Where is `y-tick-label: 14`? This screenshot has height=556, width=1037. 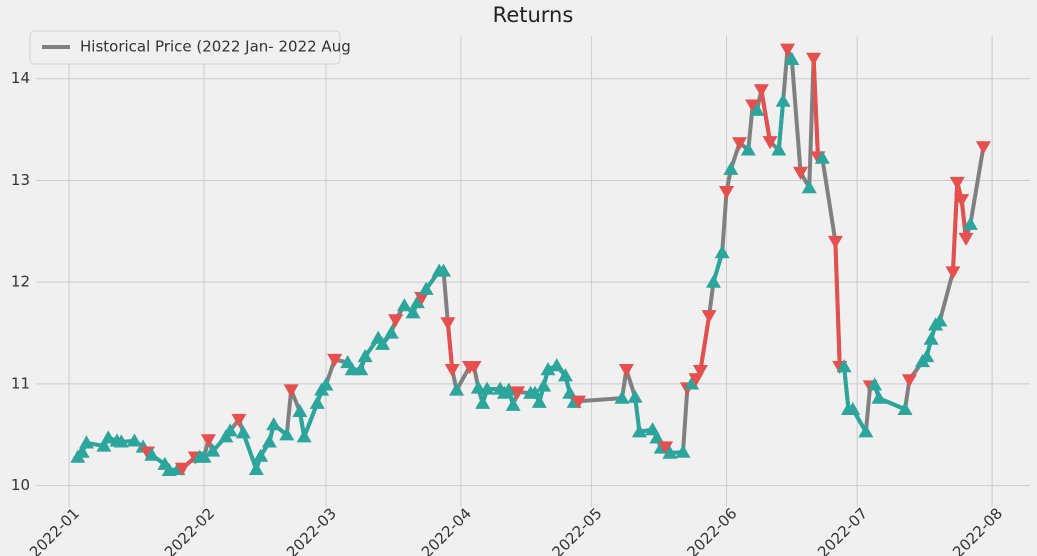 y-tick-label: 14 is located at coordinates (20, 78).